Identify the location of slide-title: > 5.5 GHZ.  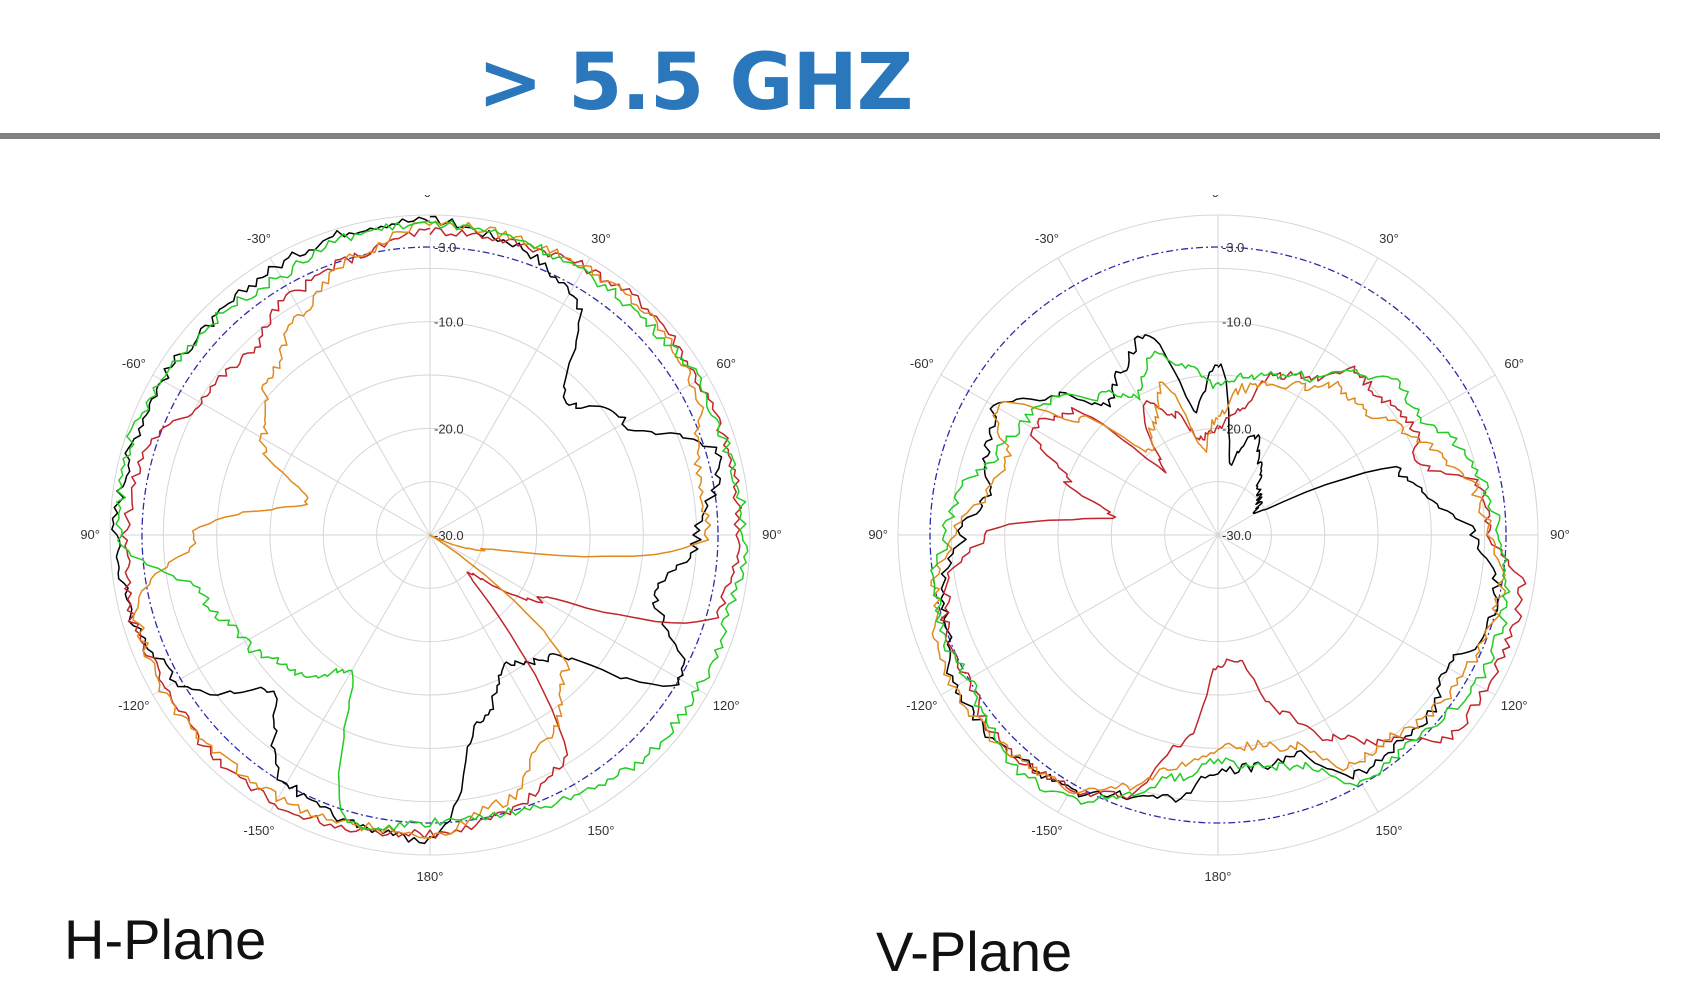
(695, 83).